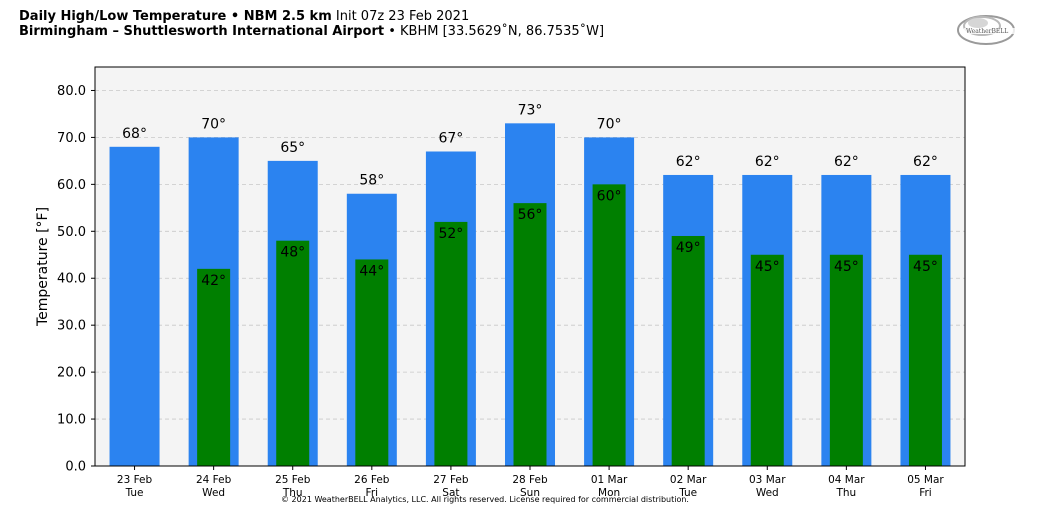  I want to click on y-axis-label: Temperature [°F], so click(43, 267).